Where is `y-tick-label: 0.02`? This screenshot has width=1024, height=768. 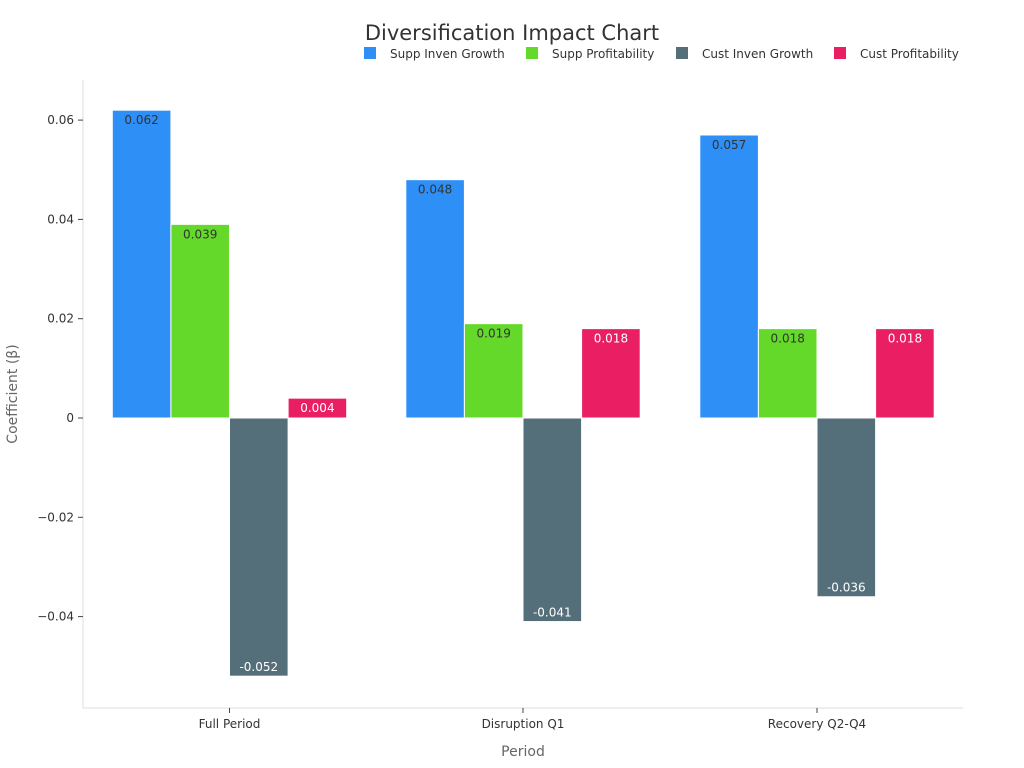 y-tick-label: 0.02 is located at coordinates (60, 319).